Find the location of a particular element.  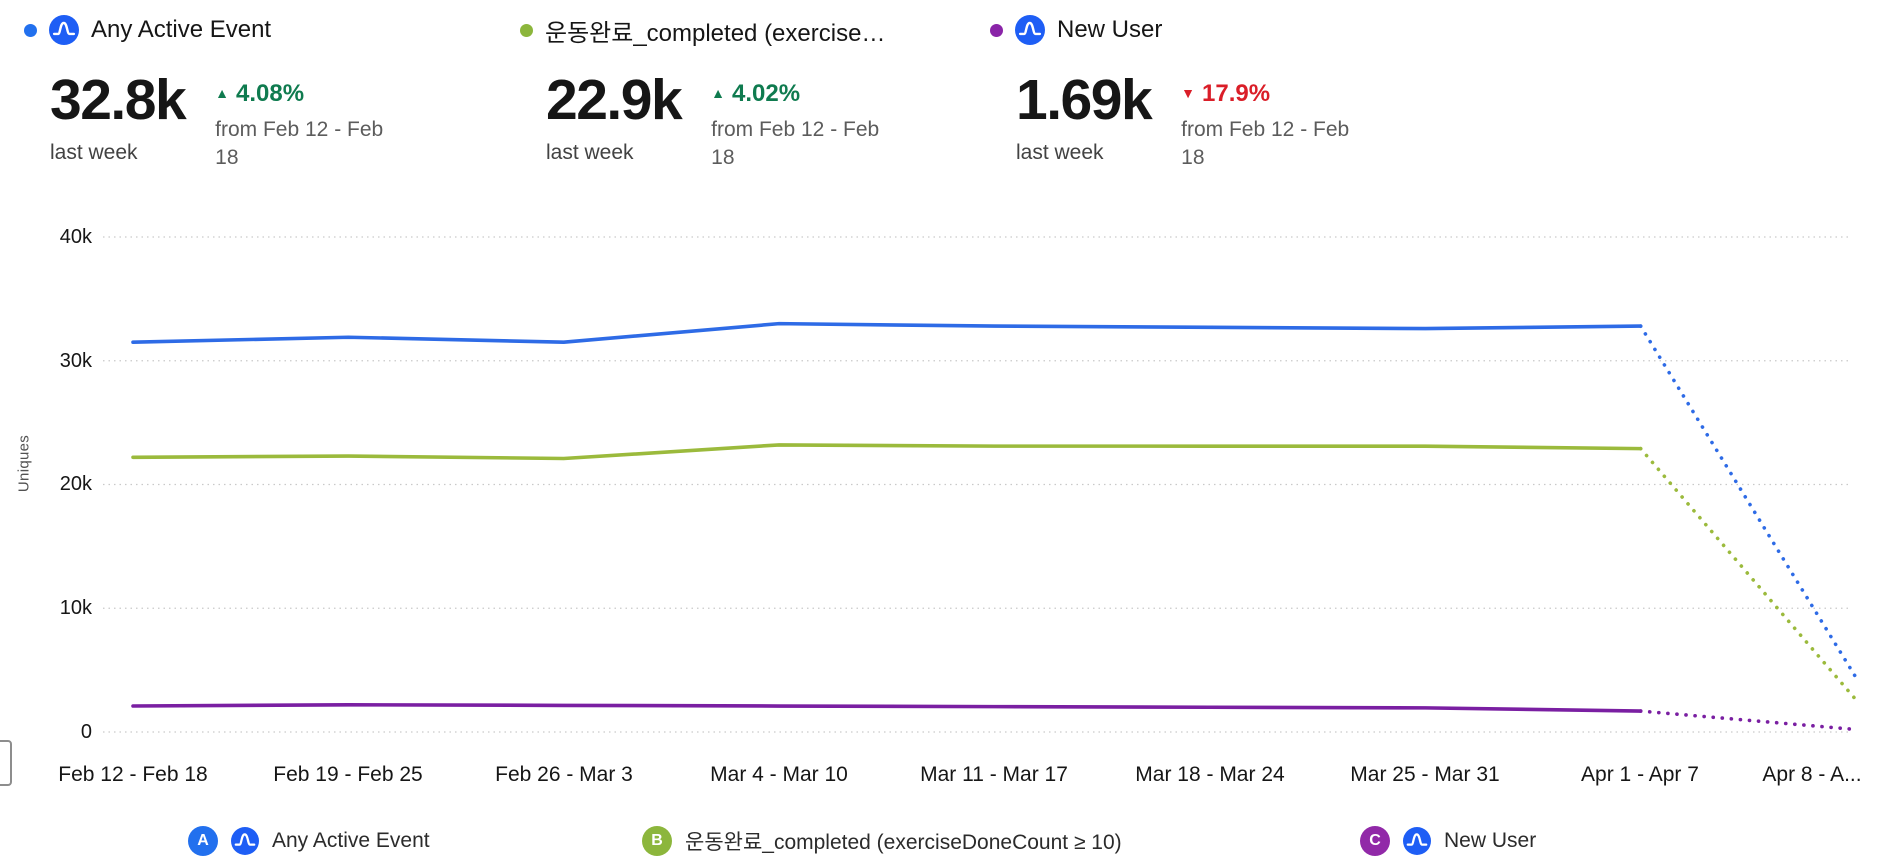

stat-delta: ▲ 4.02% is located at coordinates (808, 94).